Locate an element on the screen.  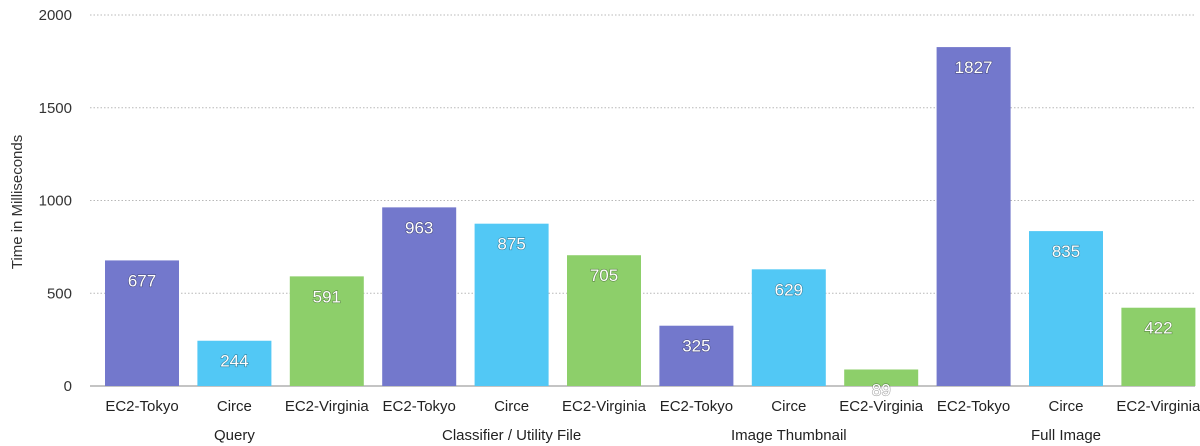
bar-value-label: 963 is located at coordinates (419, 227).